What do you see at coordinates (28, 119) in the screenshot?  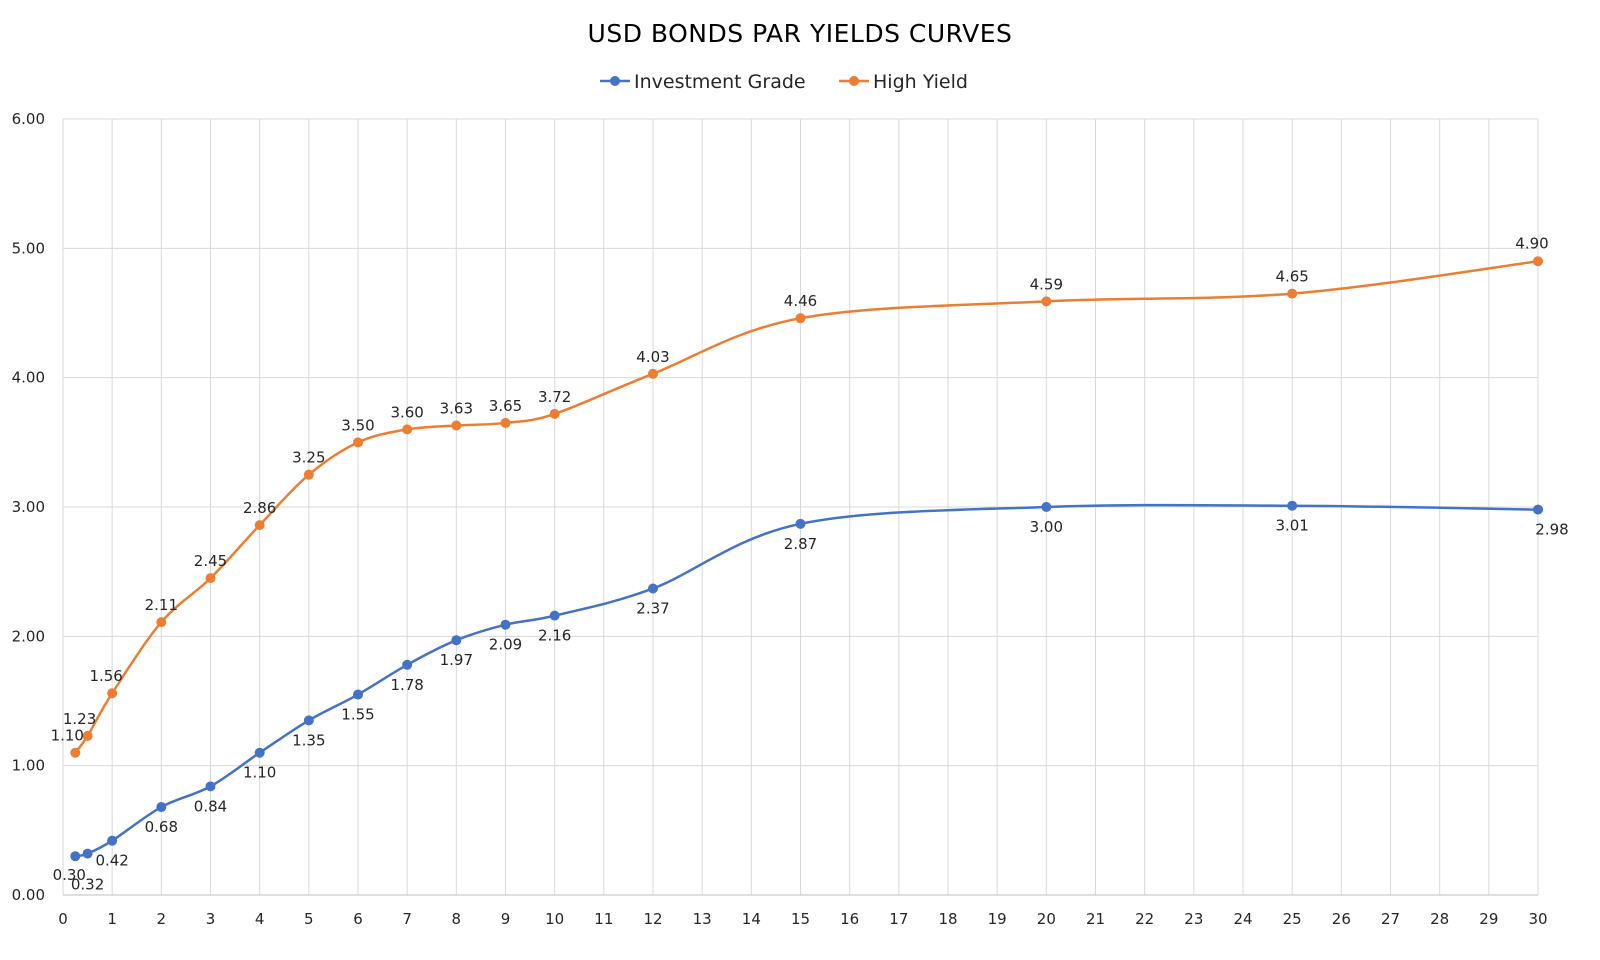 I see `y-tick-label: 6.00` at bounding box center [28, 119].